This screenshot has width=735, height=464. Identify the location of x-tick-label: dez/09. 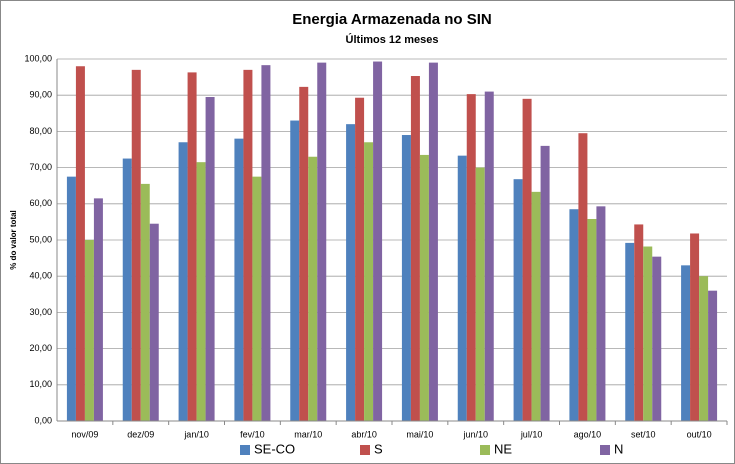
(140, 434).